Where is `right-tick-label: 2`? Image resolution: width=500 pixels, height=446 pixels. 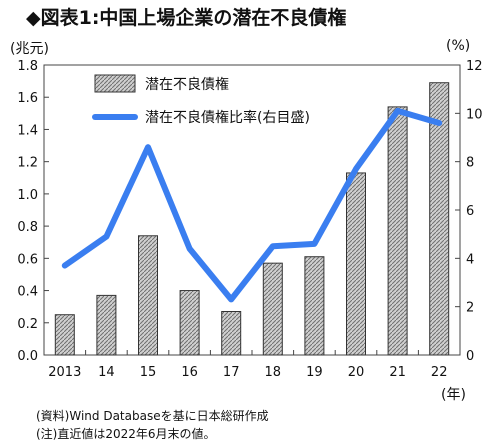 right-tick-label: 2 is located at coordinates (470, 308).